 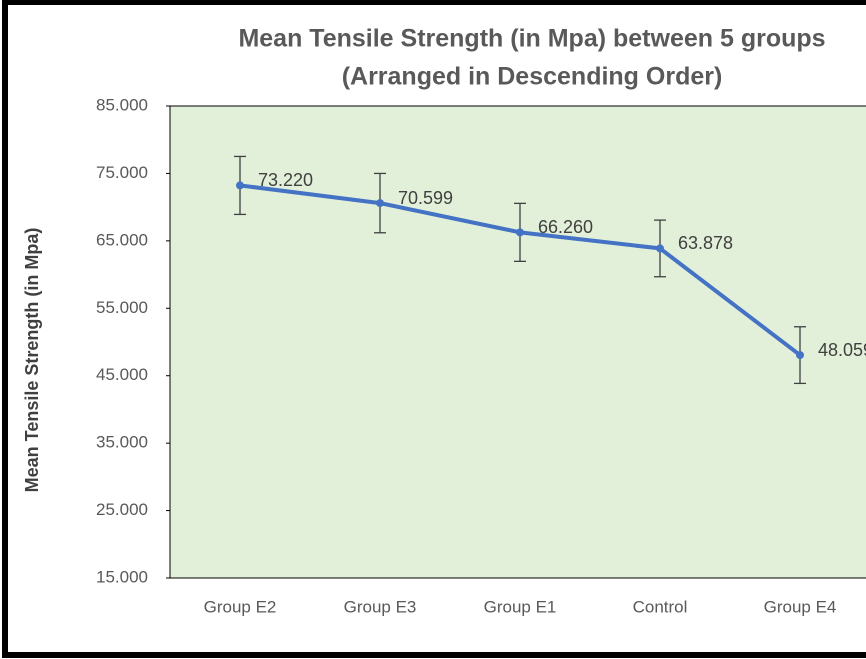 What do you see at coordinates (240, 606) in the screenshot?
I see `x-tick-label: Group E2` at bounding box center [240, 606].